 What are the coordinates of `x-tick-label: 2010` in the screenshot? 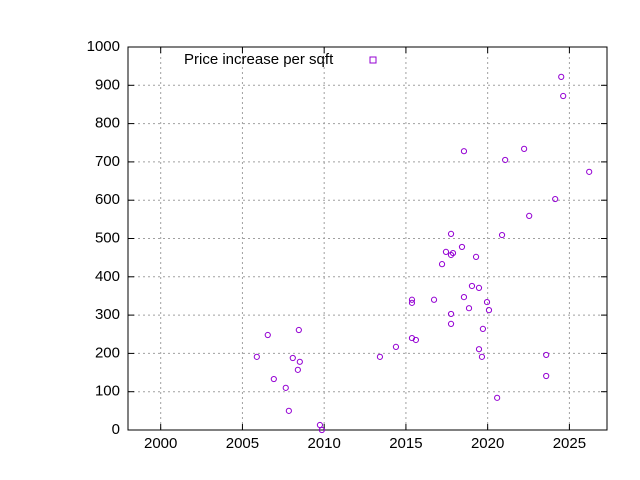 It's located at (323, 443).